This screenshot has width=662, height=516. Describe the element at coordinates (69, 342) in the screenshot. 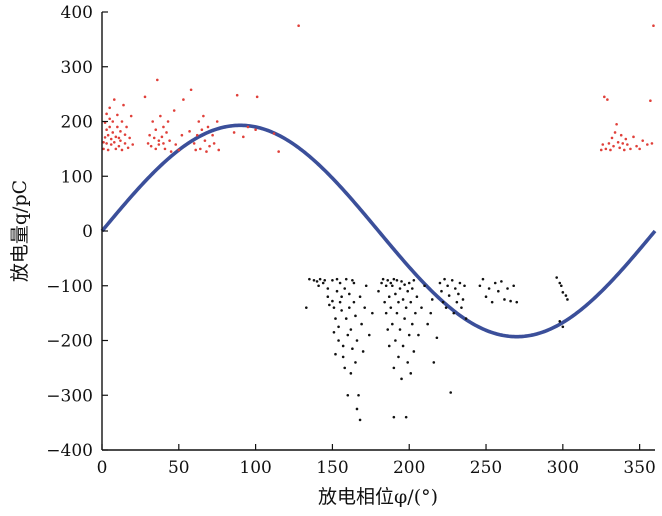

I see `y-tick-label: −200` at that location.